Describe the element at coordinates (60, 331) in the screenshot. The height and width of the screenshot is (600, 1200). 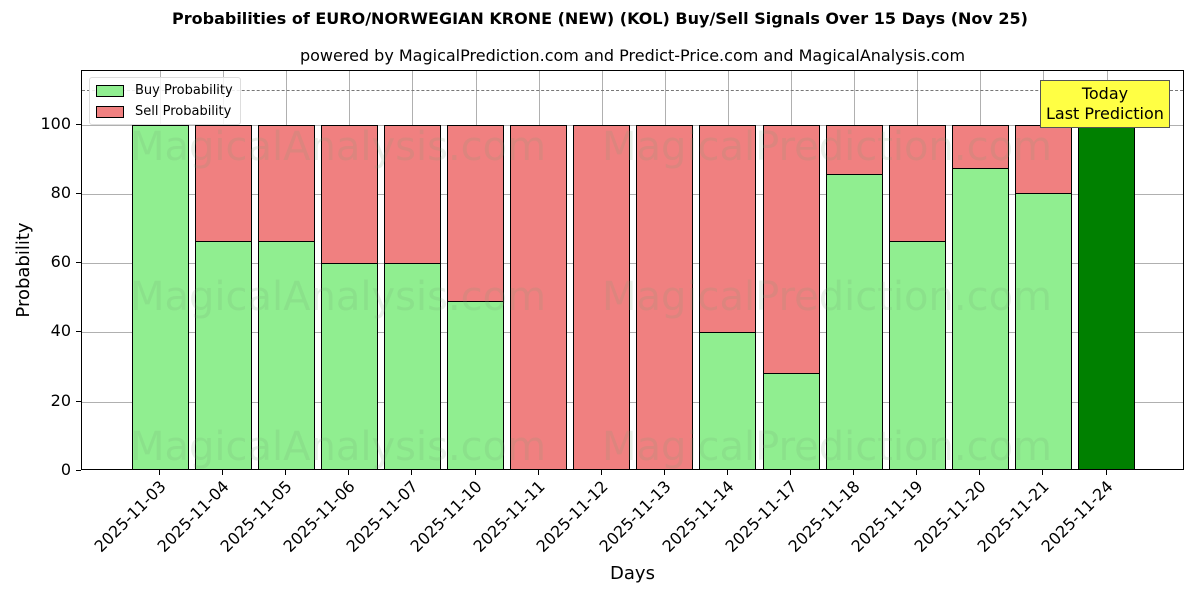
I see `y-tick-label: 40` at that location.